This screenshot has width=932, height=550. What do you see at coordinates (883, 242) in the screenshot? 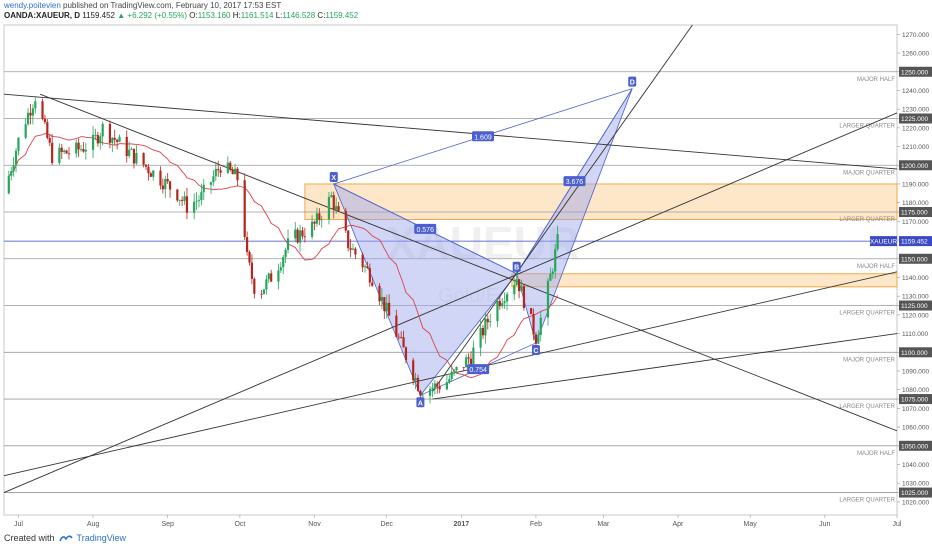
I see `current-price-symbol: XAUEUR` at bounding box center [883, 242].